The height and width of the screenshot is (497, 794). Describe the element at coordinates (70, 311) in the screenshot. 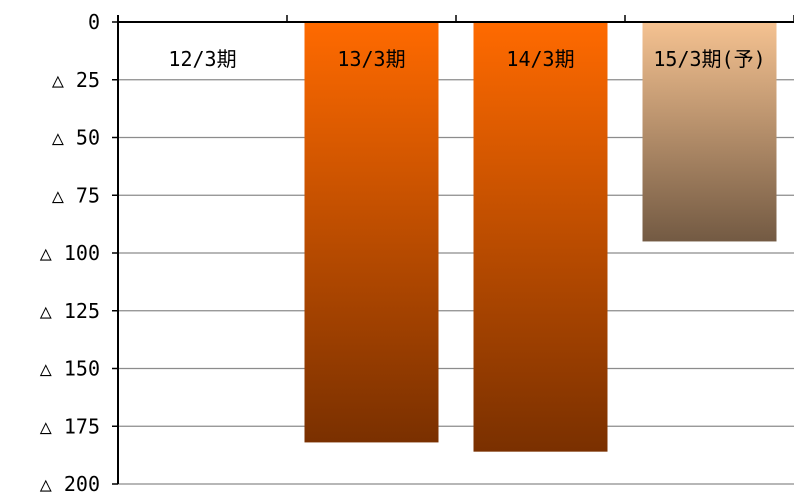

I see `y-tick-label: △ 125` at that location.